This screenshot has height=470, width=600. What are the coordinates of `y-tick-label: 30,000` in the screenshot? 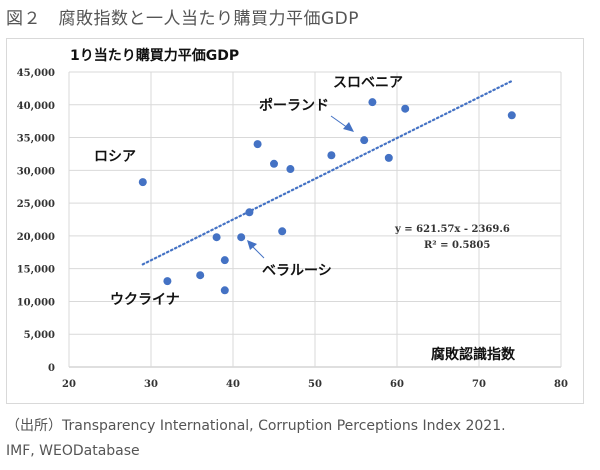 It's located at (36, 171).